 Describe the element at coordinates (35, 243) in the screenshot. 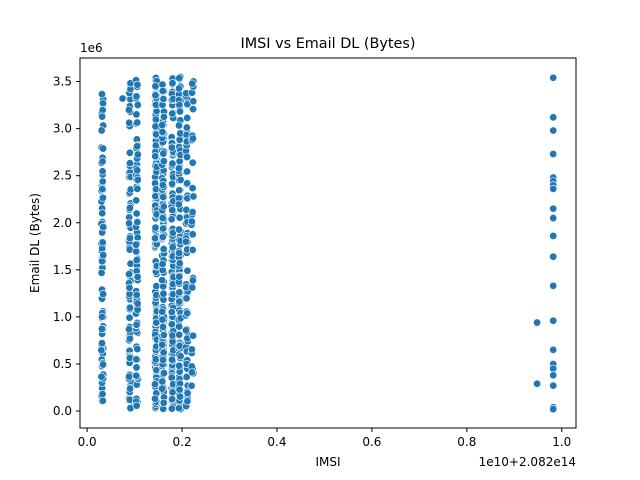

I see `y-axis-label: Email DL (Bytes)` at that location.